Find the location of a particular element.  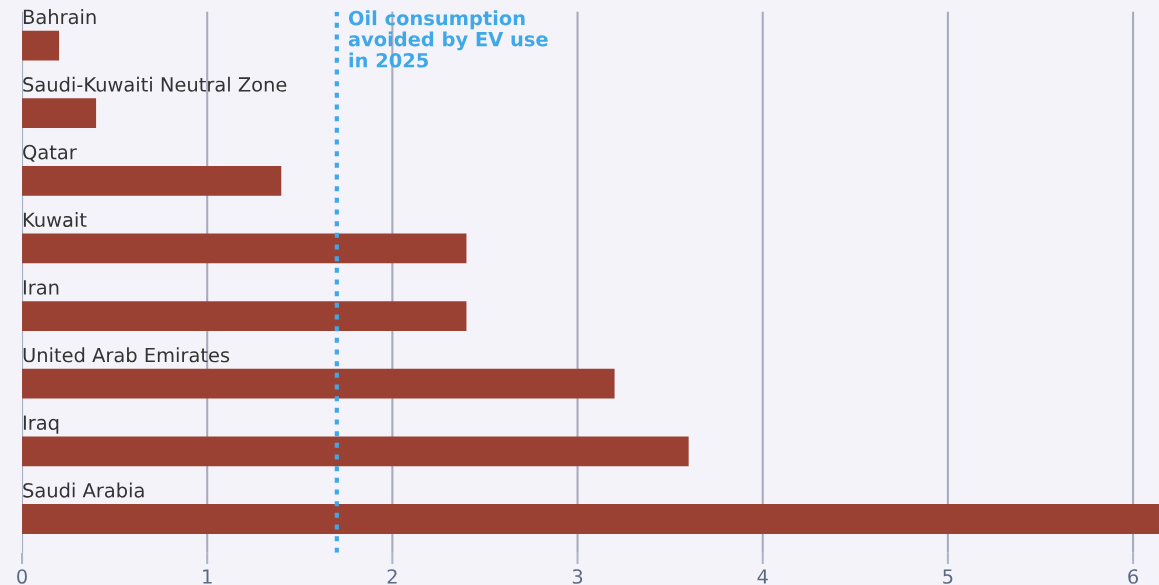

y-tick-label: Saudi Arabia is located at coordinates (83, 490).